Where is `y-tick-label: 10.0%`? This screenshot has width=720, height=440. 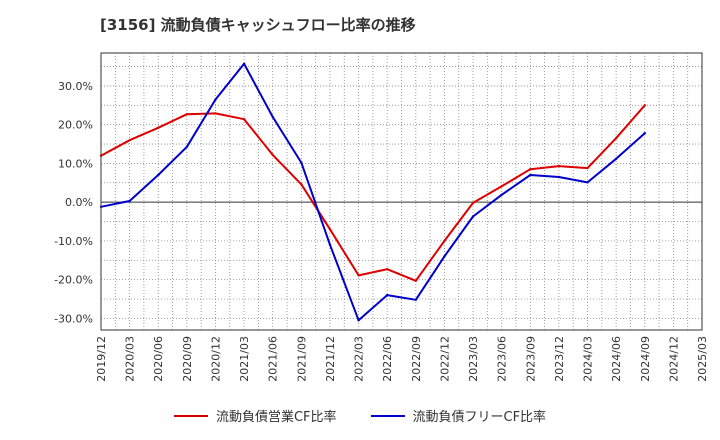
y-tick-label: 10.0% is located at coordinates (75, 163).